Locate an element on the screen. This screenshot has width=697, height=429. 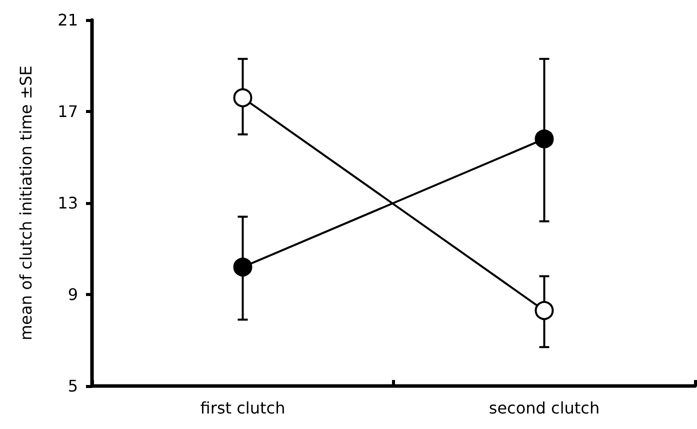
y-axis-title: mean of clutch initiation time ±SE is located at coordinates (26, 203).